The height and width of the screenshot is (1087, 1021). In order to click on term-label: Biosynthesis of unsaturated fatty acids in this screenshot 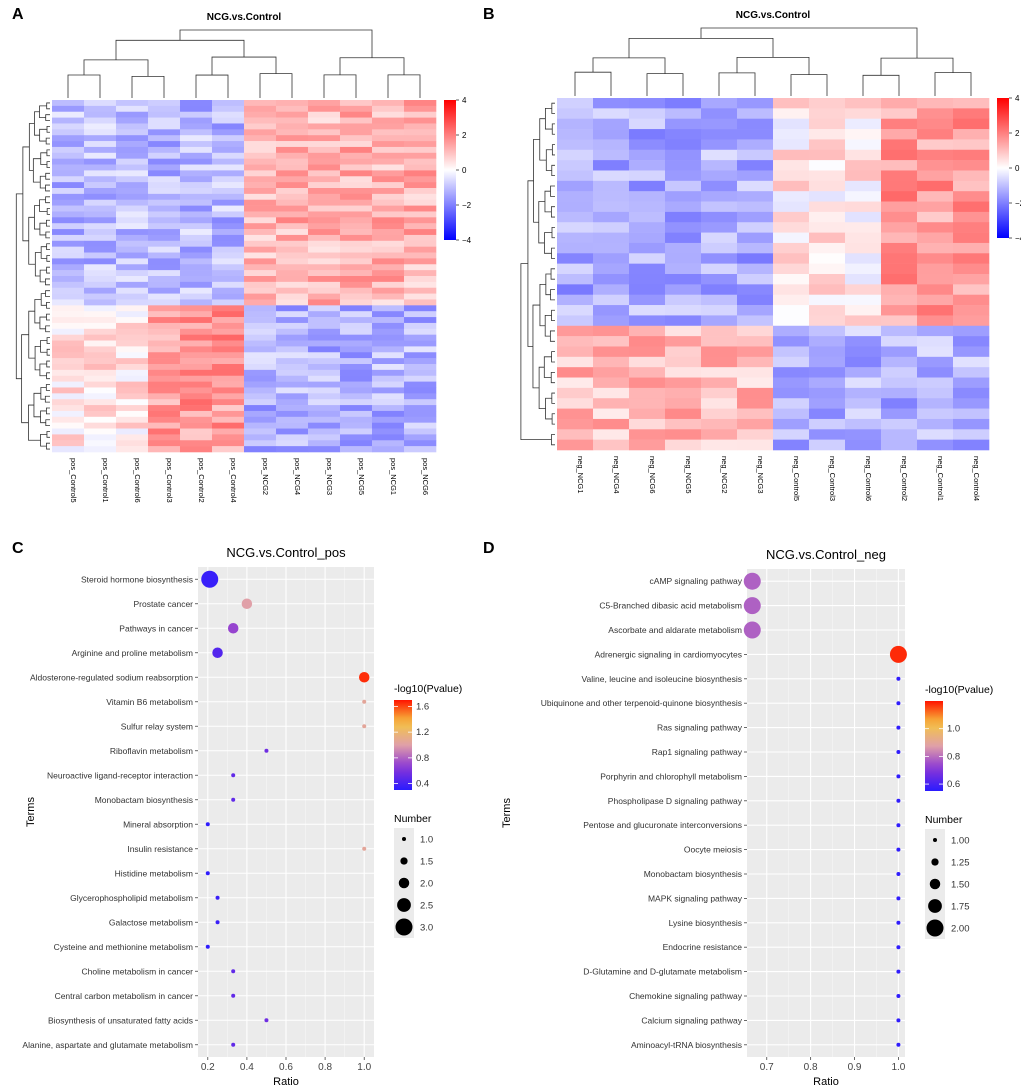, I will do `click(120, 1020)`.